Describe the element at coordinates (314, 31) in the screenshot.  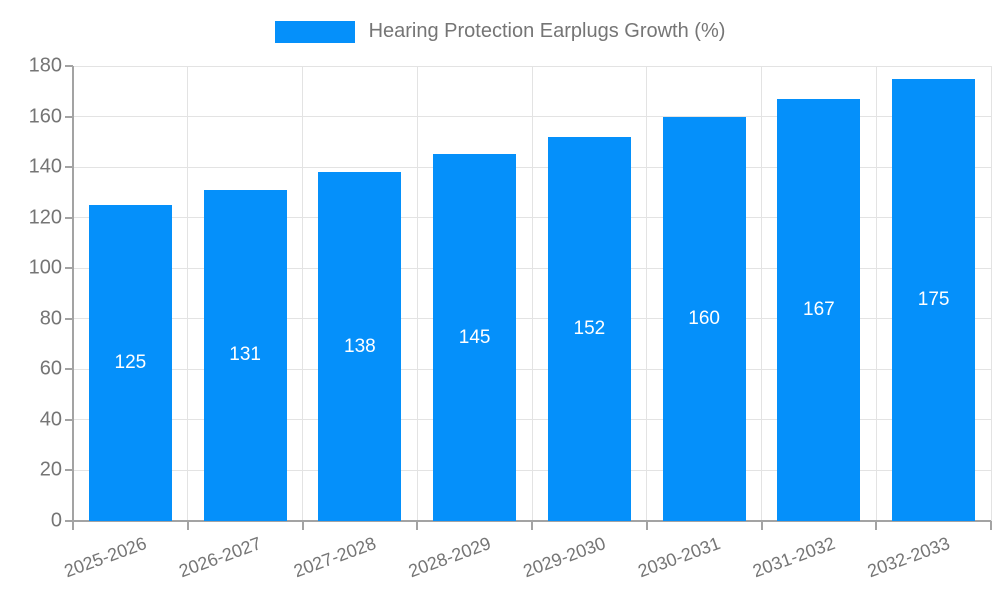
I see `legend-swatch` at that location.